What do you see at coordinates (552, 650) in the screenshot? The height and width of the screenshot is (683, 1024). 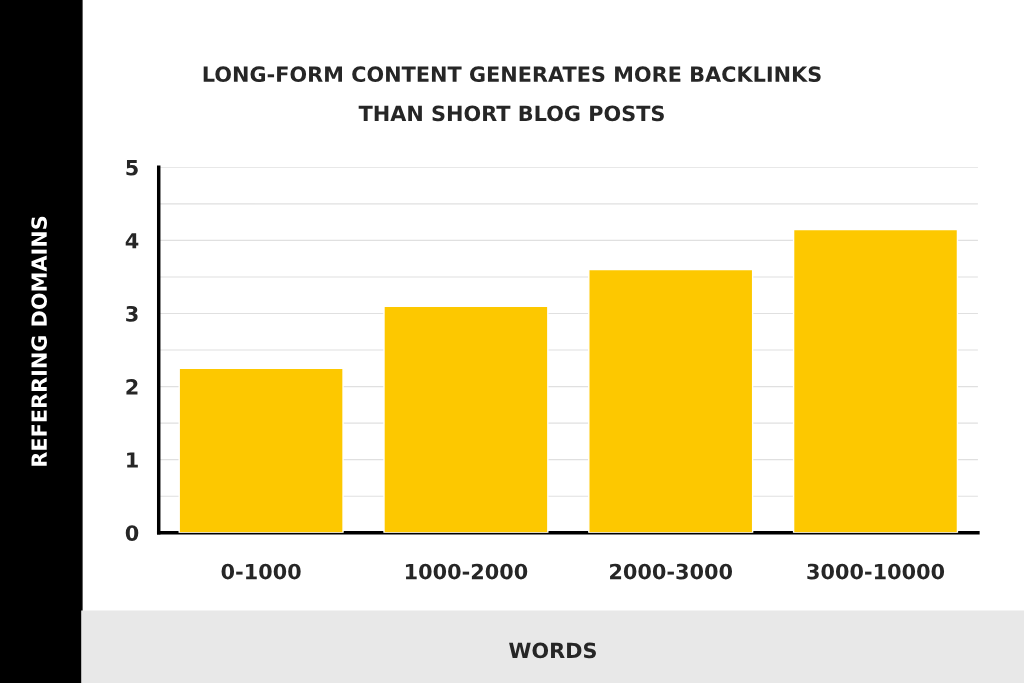 I see `x-axis-title: WORDS` at bounding box center [552, 650].